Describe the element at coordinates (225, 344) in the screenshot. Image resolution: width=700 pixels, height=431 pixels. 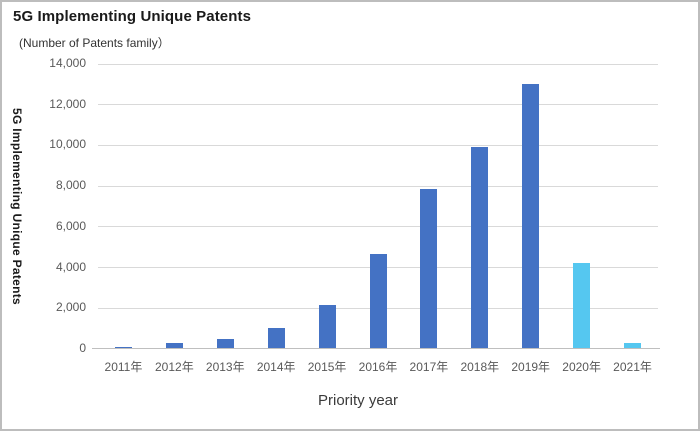
I see `bar-2013年` at that location.